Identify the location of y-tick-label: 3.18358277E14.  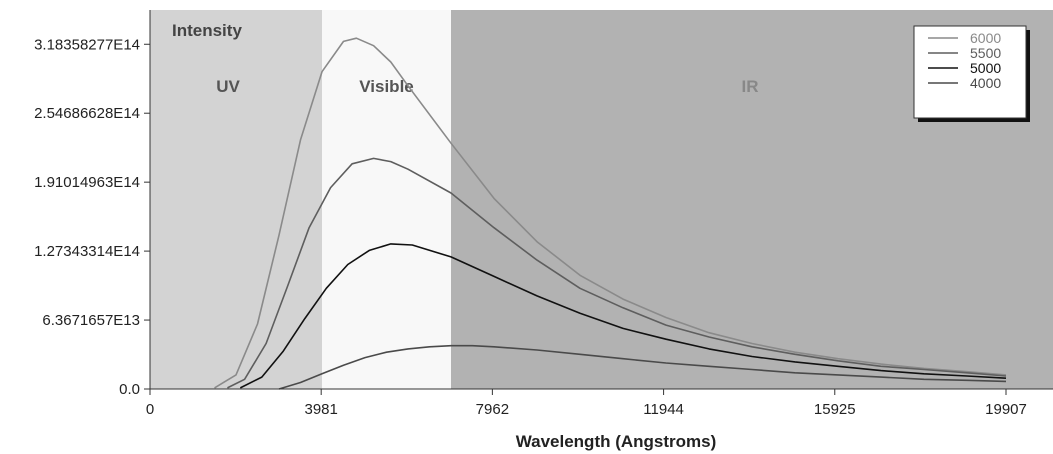
(87, 44).